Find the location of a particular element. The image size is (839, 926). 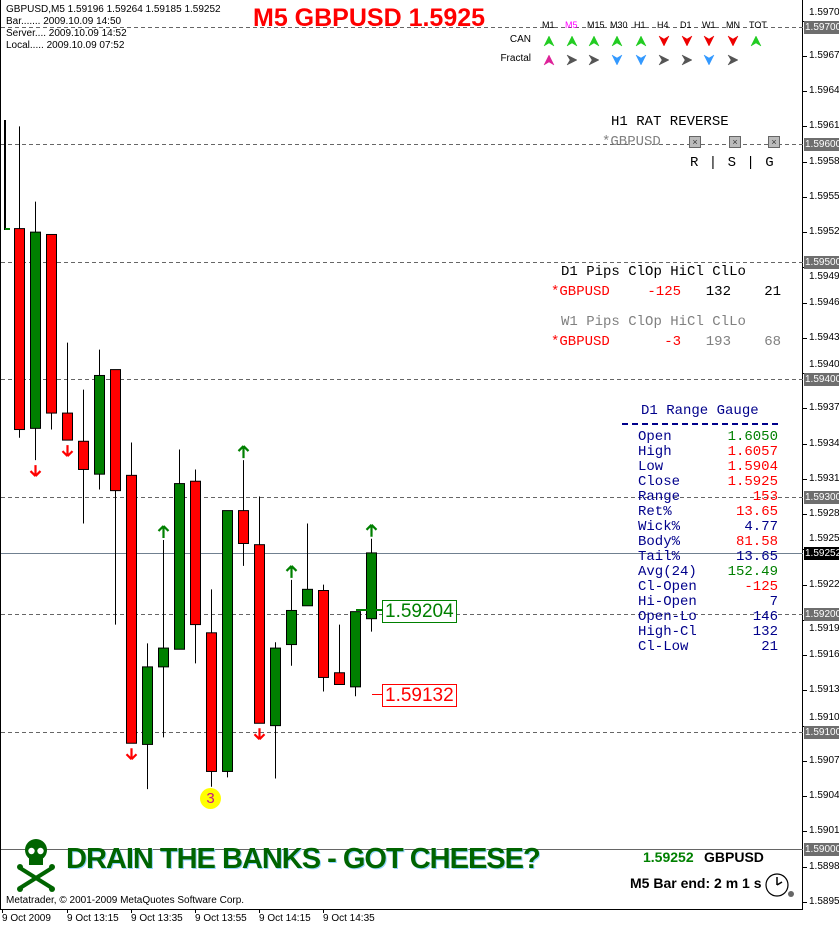

gauge-row: Low 1.5904 is located at coordinates (708, 467).